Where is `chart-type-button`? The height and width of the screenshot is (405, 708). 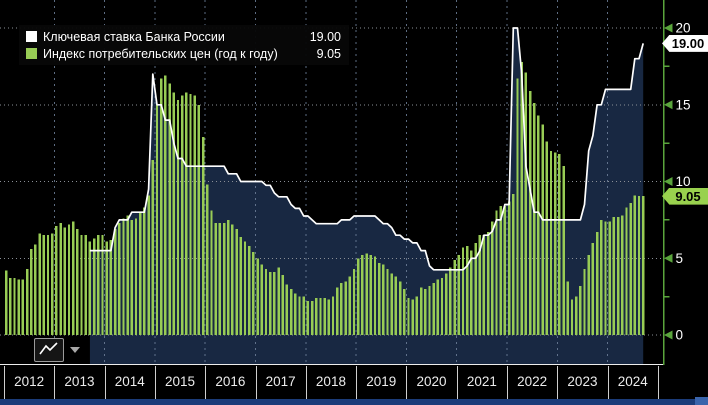
chart-type-button is located at coordinates (49, 350).